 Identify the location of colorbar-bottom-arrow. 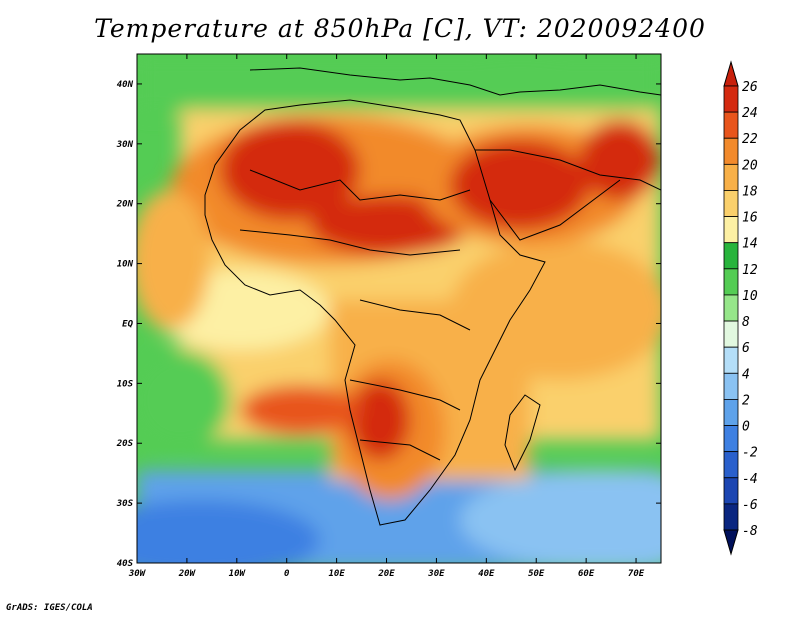
(731, 542).